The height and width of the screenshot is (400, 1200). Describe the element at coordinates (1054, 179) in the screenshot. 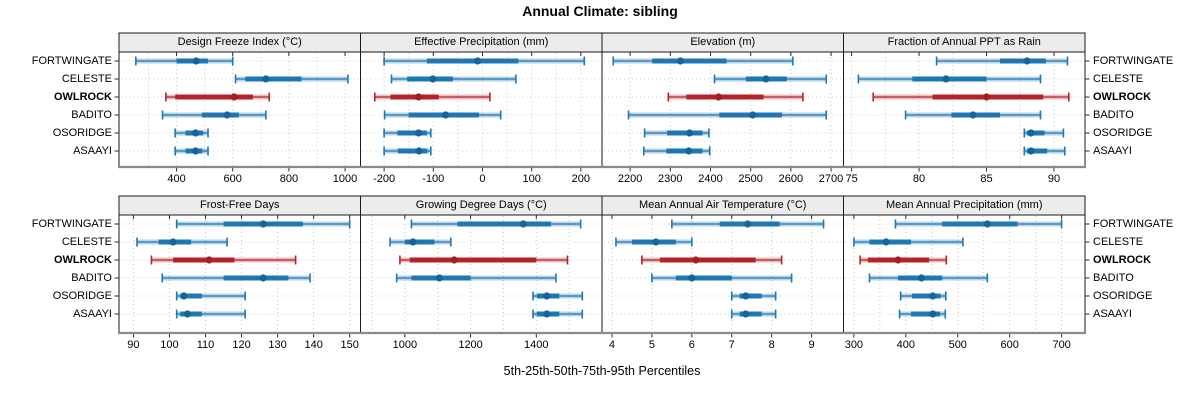

I see `x-tick-label: 90` at that location.